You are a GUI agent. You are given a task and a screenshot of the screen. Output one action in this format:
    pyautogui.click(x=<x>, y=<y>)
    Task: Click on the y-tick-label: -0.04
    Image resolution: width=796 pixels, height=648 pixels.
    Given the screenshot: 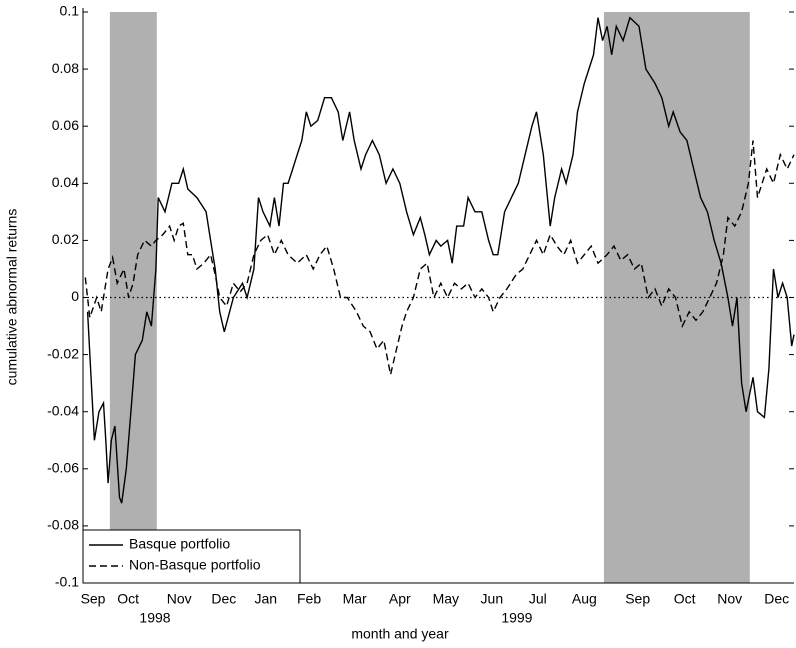 What is the action you would take?
    pyautogui.click(x=63, y=410)
    